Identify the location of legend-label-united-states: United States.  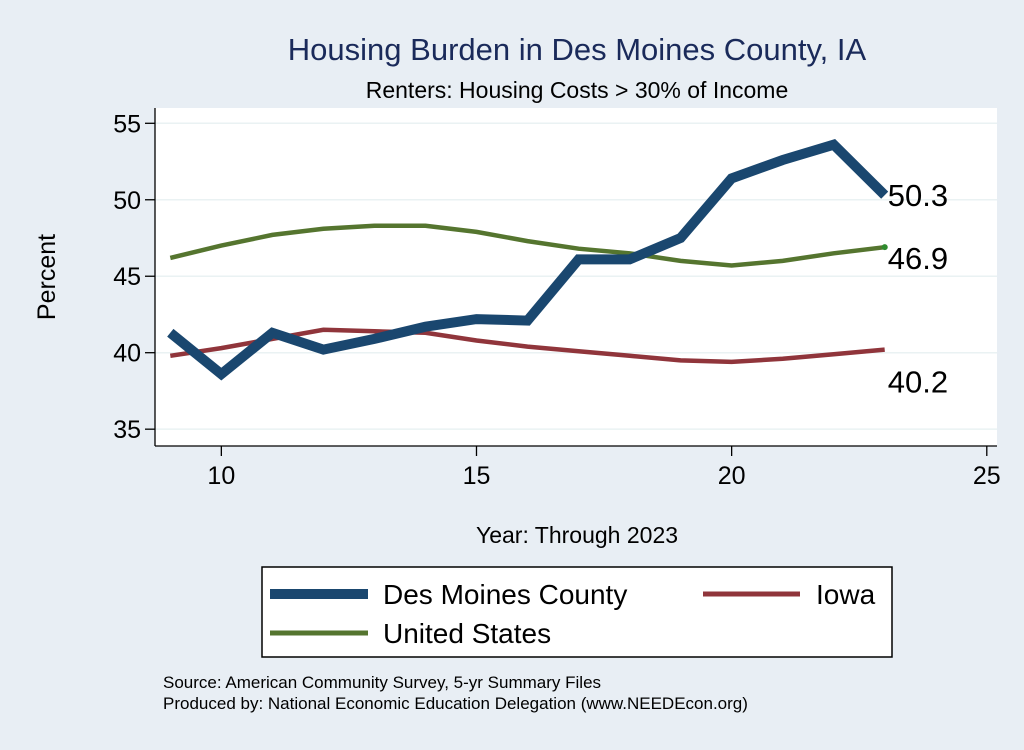
(467, 633).